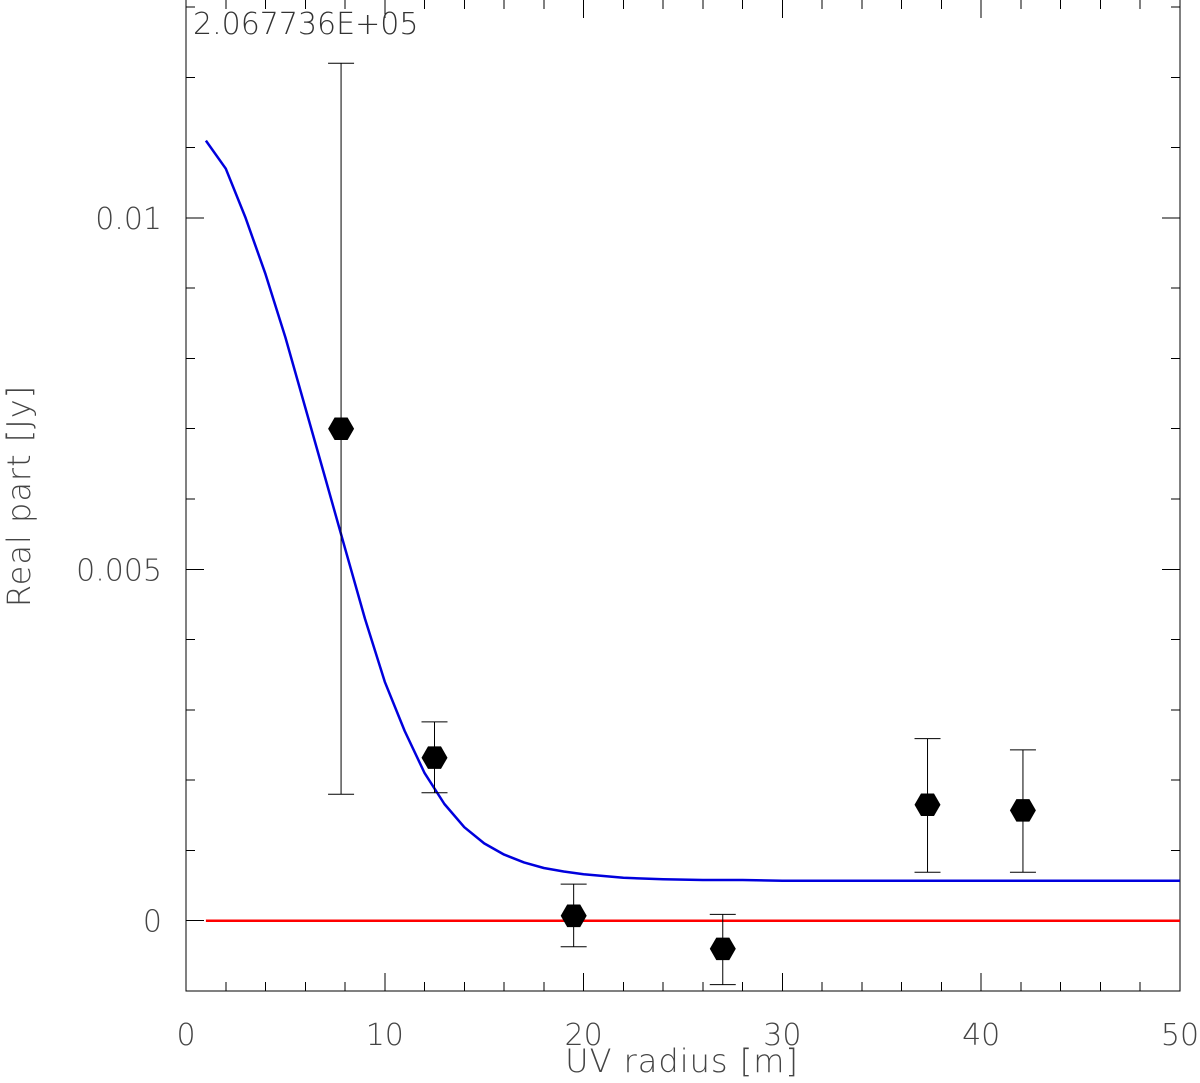 Image resolution: width=1200 pixels, height=1083 pixels. I want to click on y-axis-title: Real part [Jy], so click(19, 496).